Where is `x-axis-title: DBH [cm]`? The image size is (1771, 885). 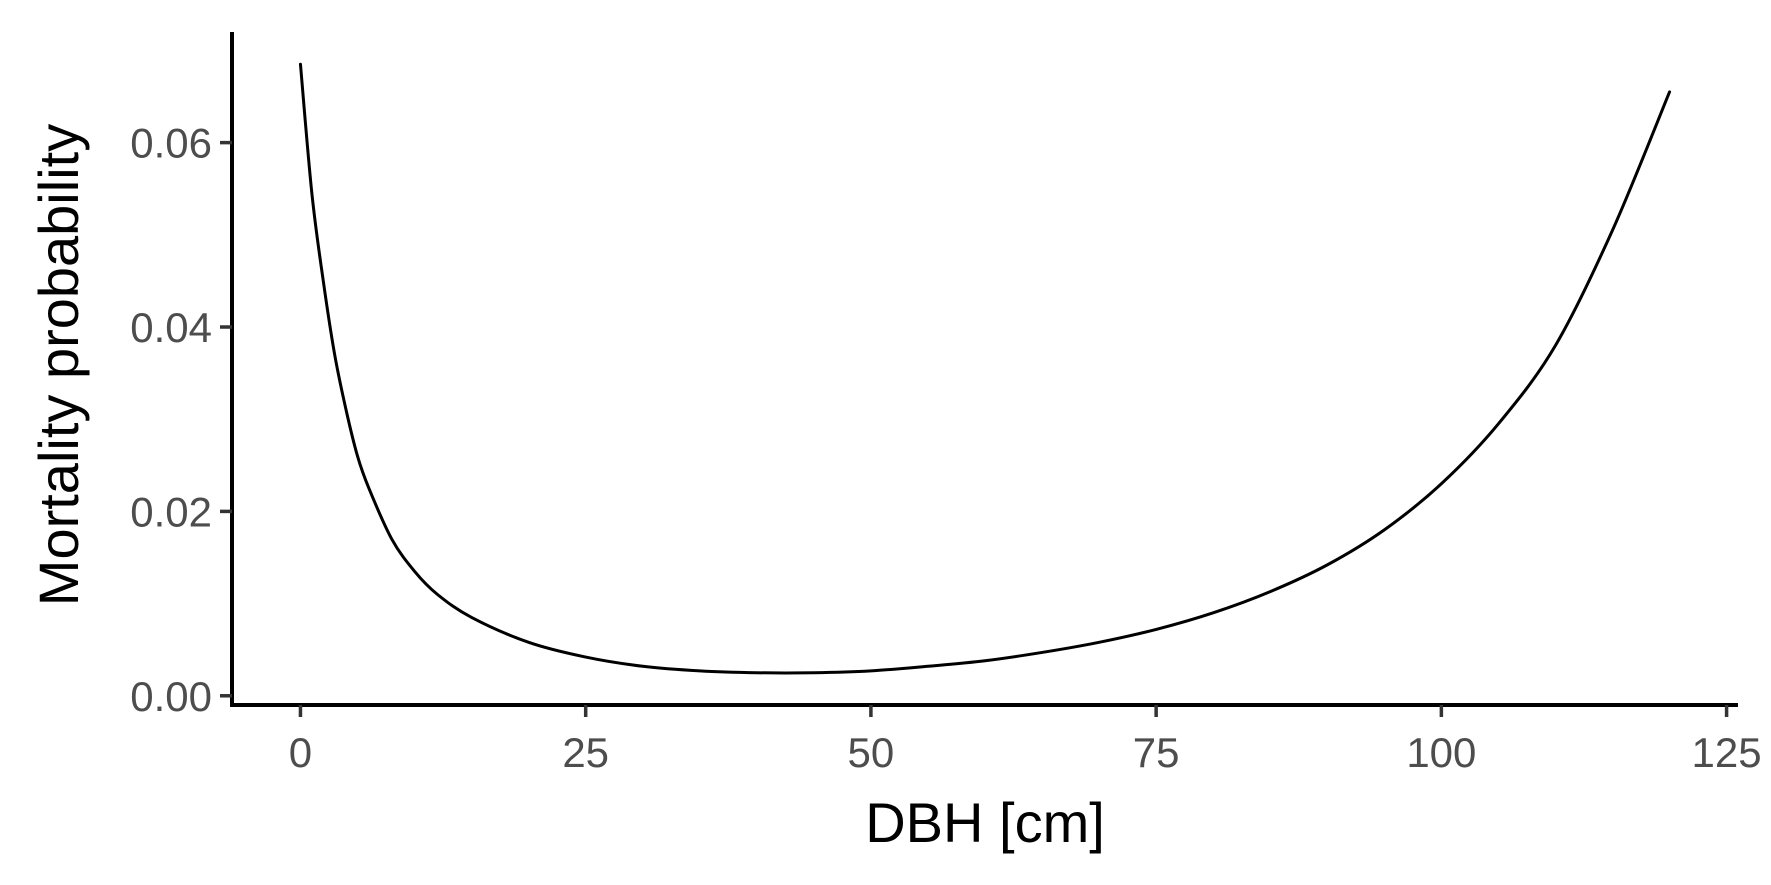
x-axis-title: DBH [cm] is located at coordinates (985, 822).